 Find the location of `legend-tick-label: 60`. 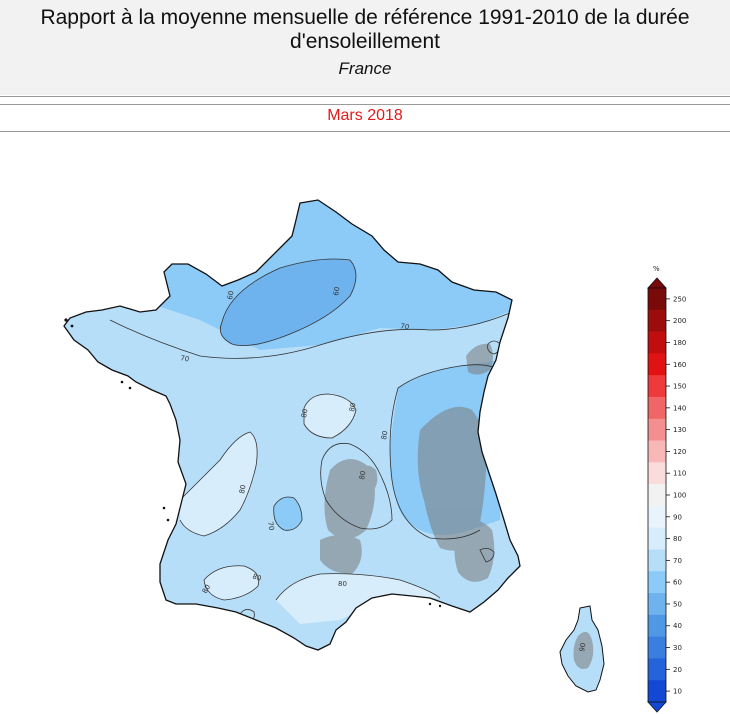

legend-tick-label: 60 is located at coordinates (677, 583).